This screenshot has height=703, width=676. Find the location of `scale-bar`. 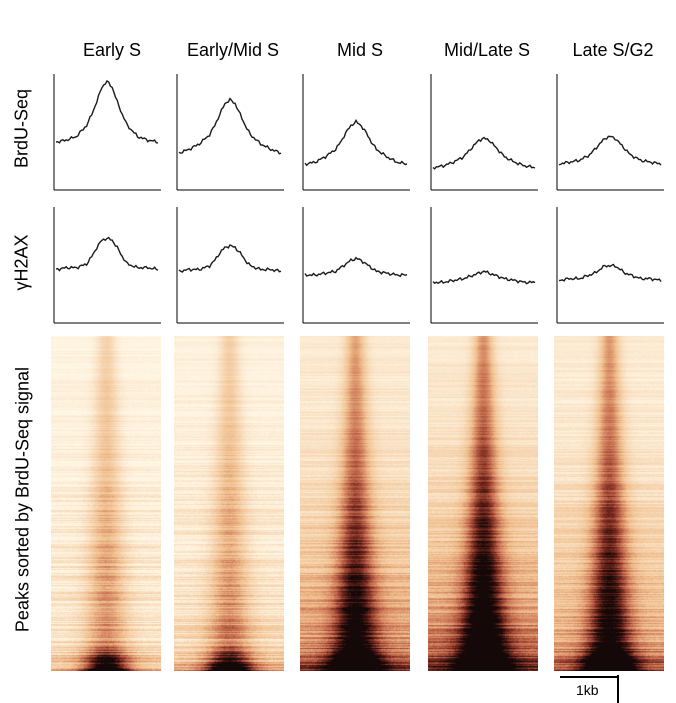

scale-bar is located at coordinates (589, 689).